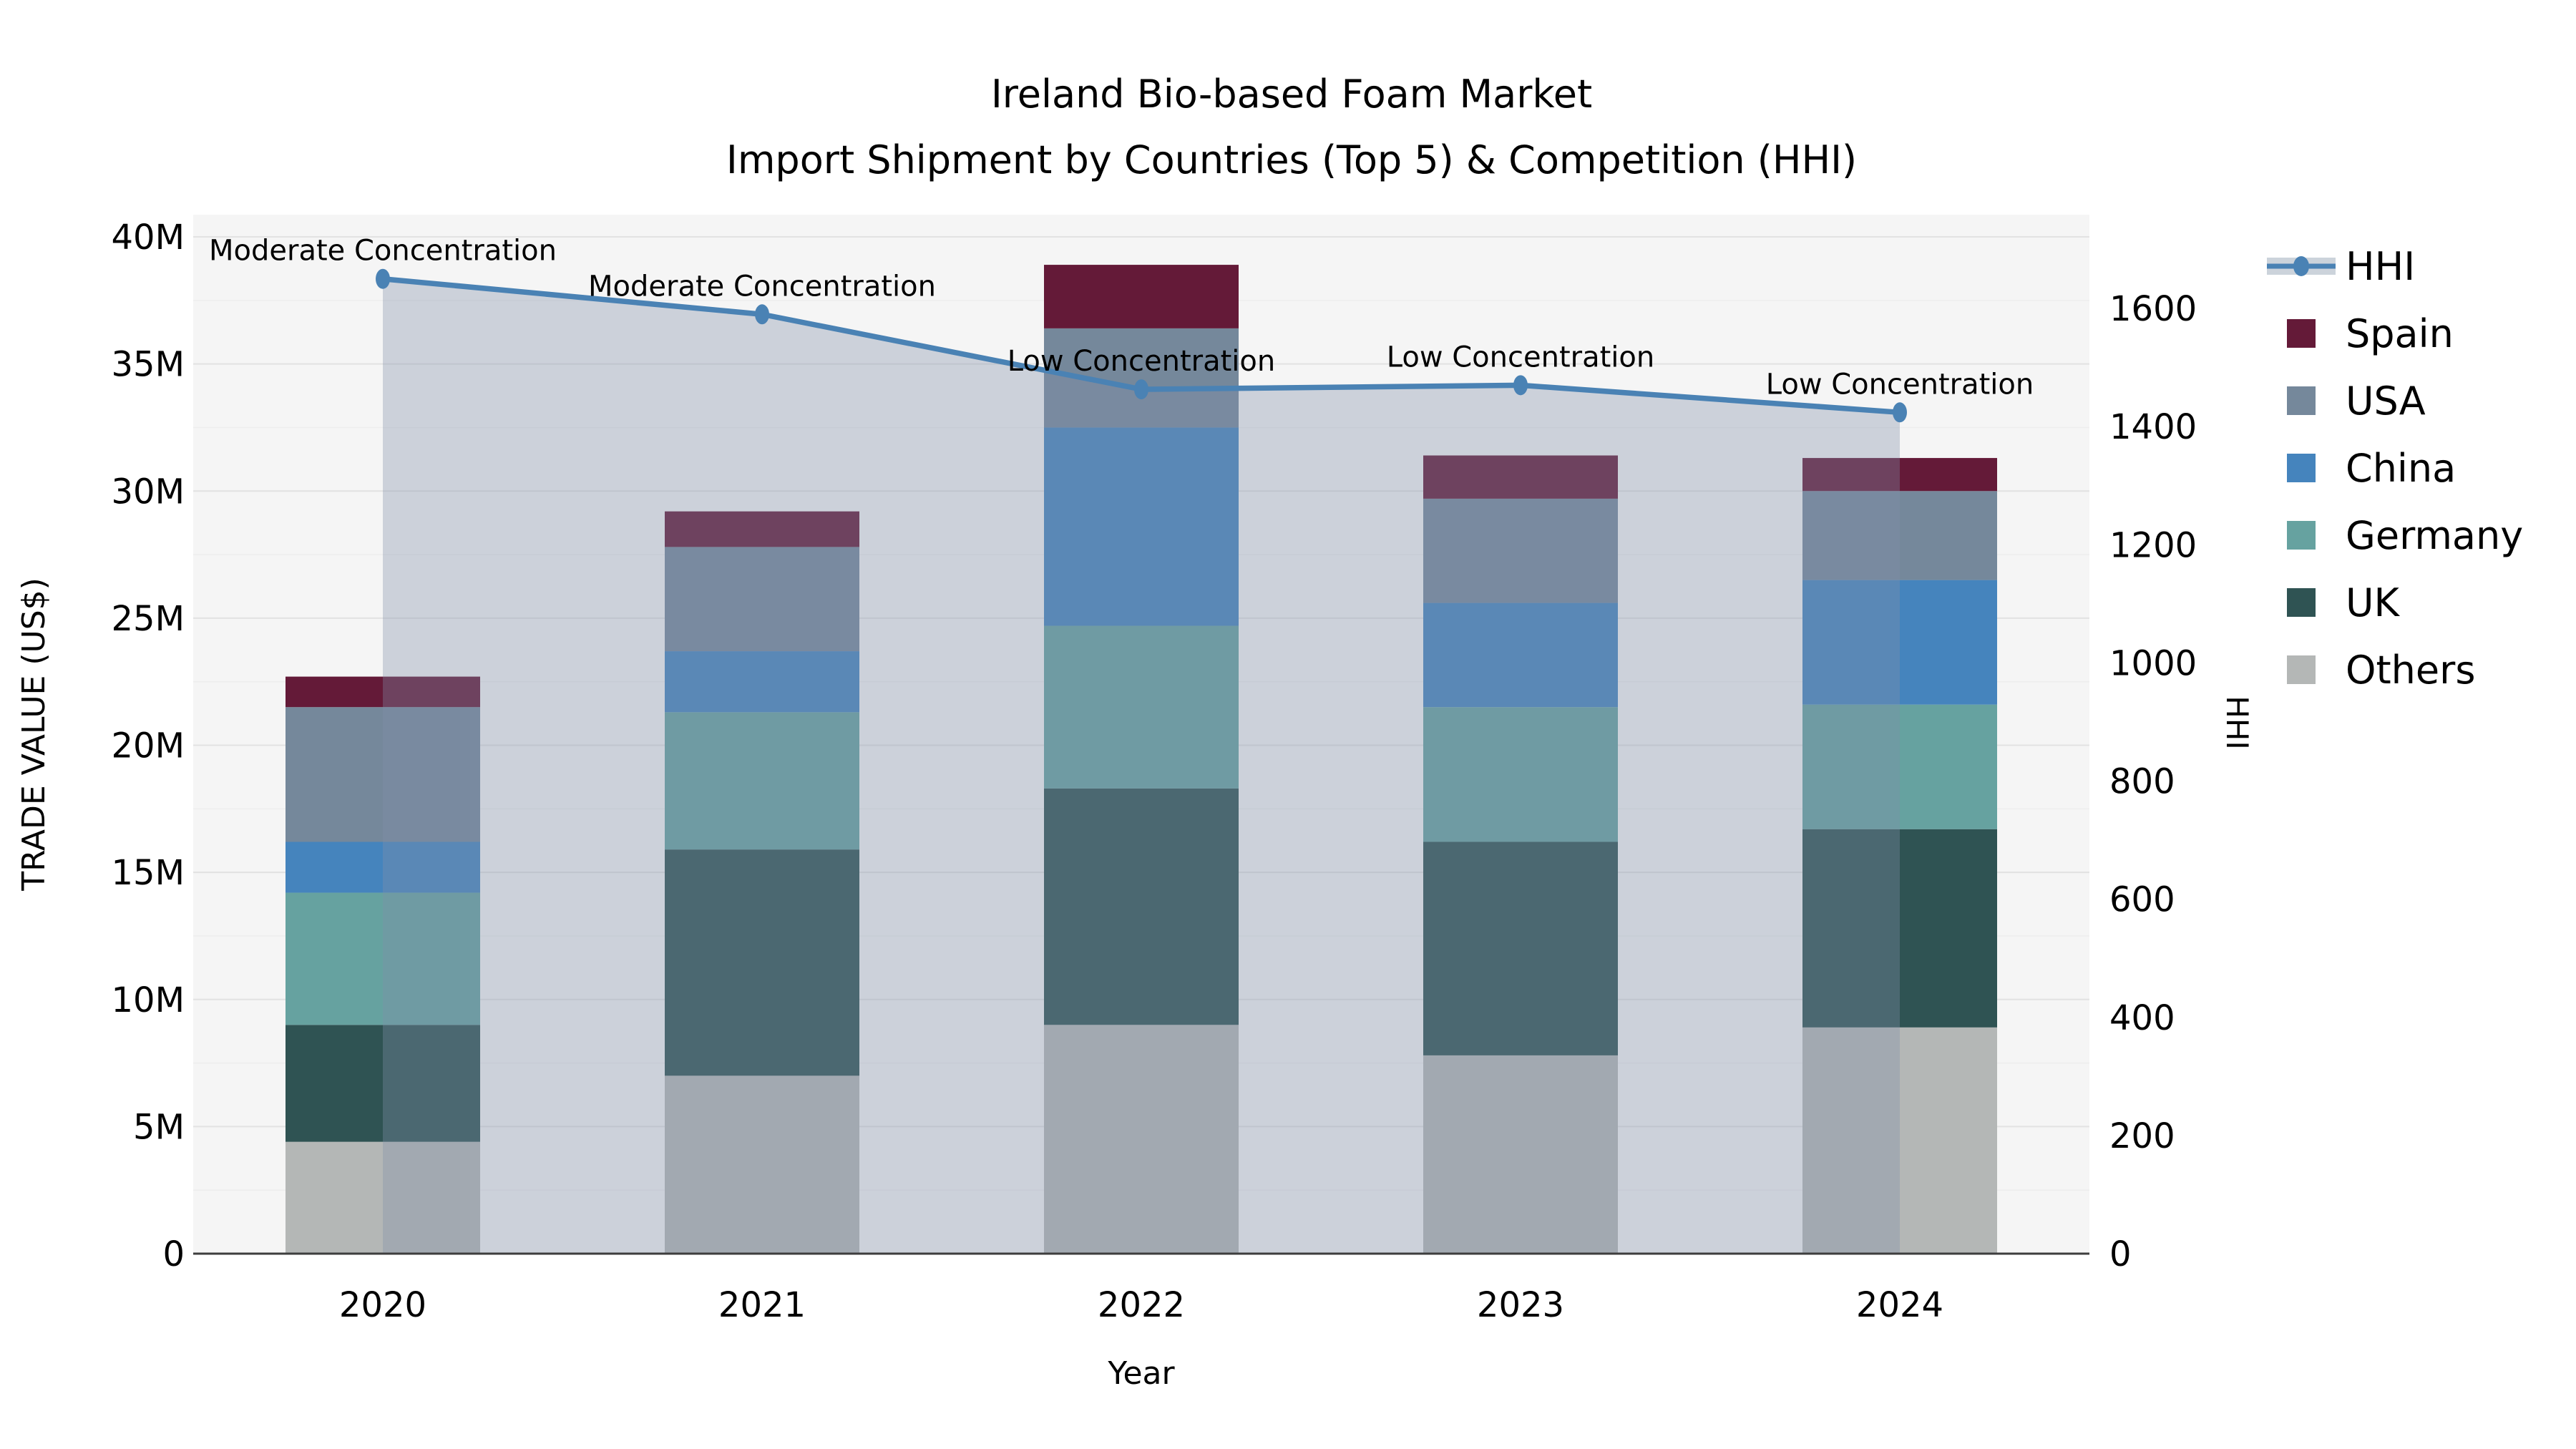 This screenshot has width=2576, height=1449. Describe the element at coordinates (148, 873) in the screenshot. I see `left-tick-15M: 15M` at that location.